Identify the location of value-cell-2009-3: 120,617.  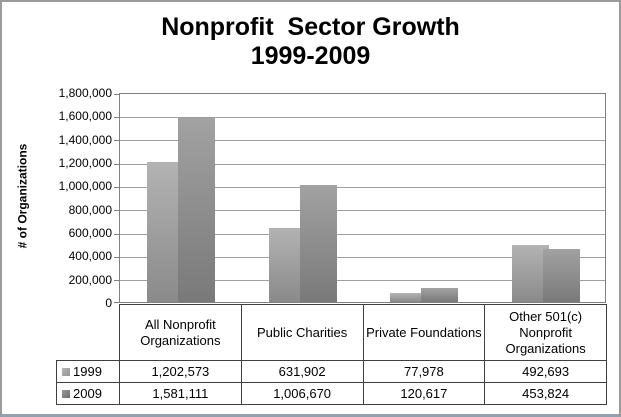
(424, 393).